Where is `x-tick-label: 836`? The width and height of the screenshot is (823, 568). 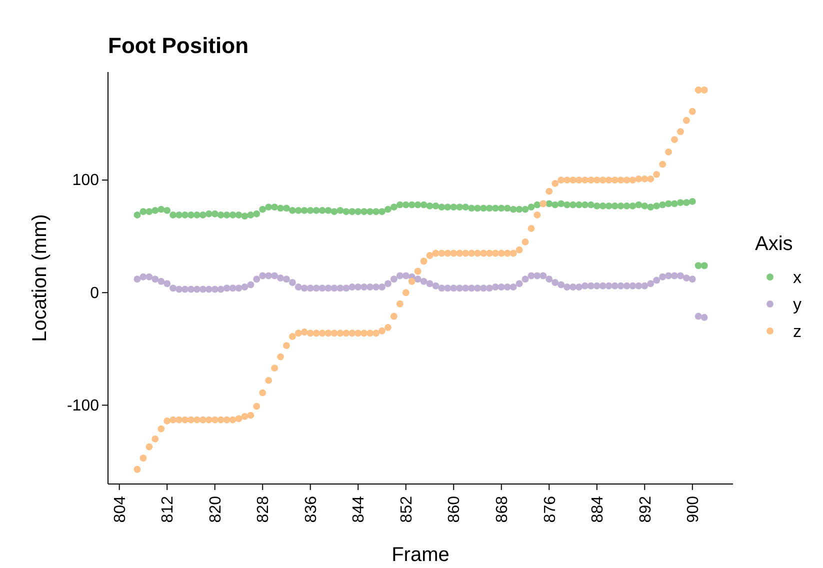 x-tick-label: 836 is located at coordinates (311, 509).